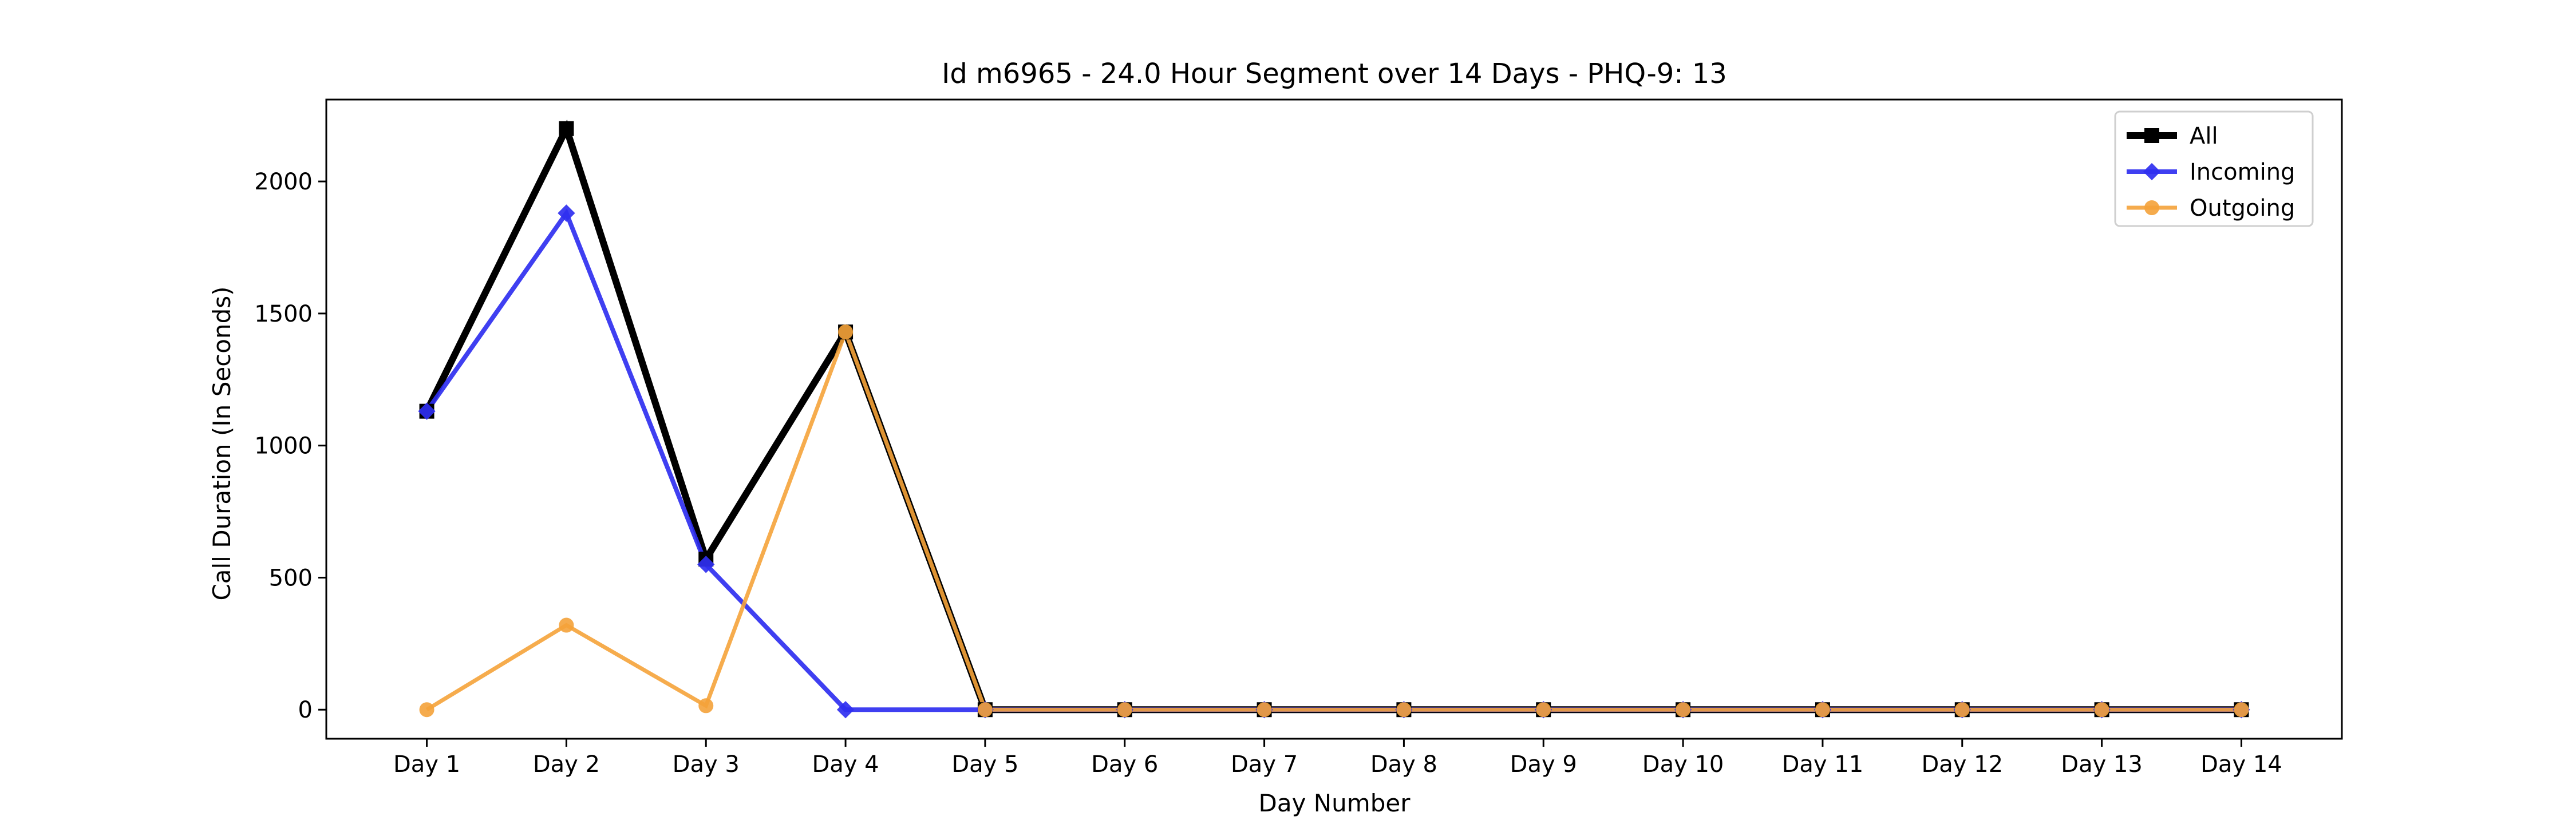  I want to click on x-tick-label: Day 8, so click(1403, 764).